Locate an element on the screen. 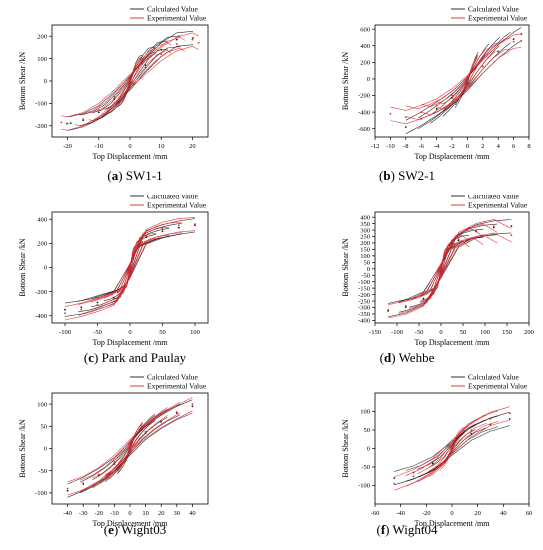 This screenshot has height=550, width=543. y-tick-label: 300 is located at coordinates (365, 230).